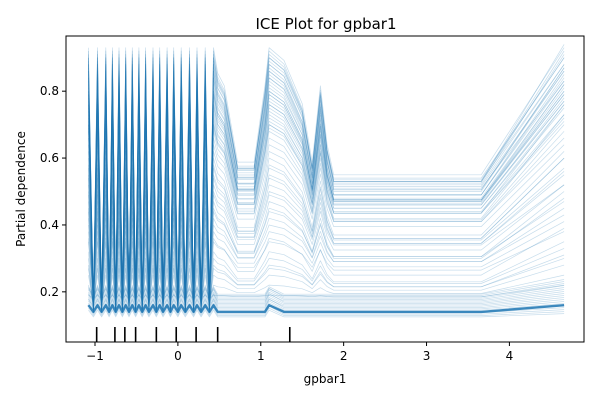 Image resolution: width=600 pixels, height=400 pixels. I want to click on average-line, so click(326, 309).